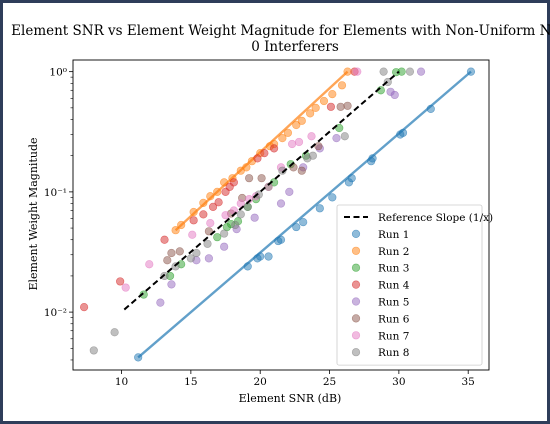 The width and height of the screenshot is (550, 424). What do you see at coordinates (393, 353) in the screenshot?
I see `legend-label: Run 8` at bounding box center [393, 353].